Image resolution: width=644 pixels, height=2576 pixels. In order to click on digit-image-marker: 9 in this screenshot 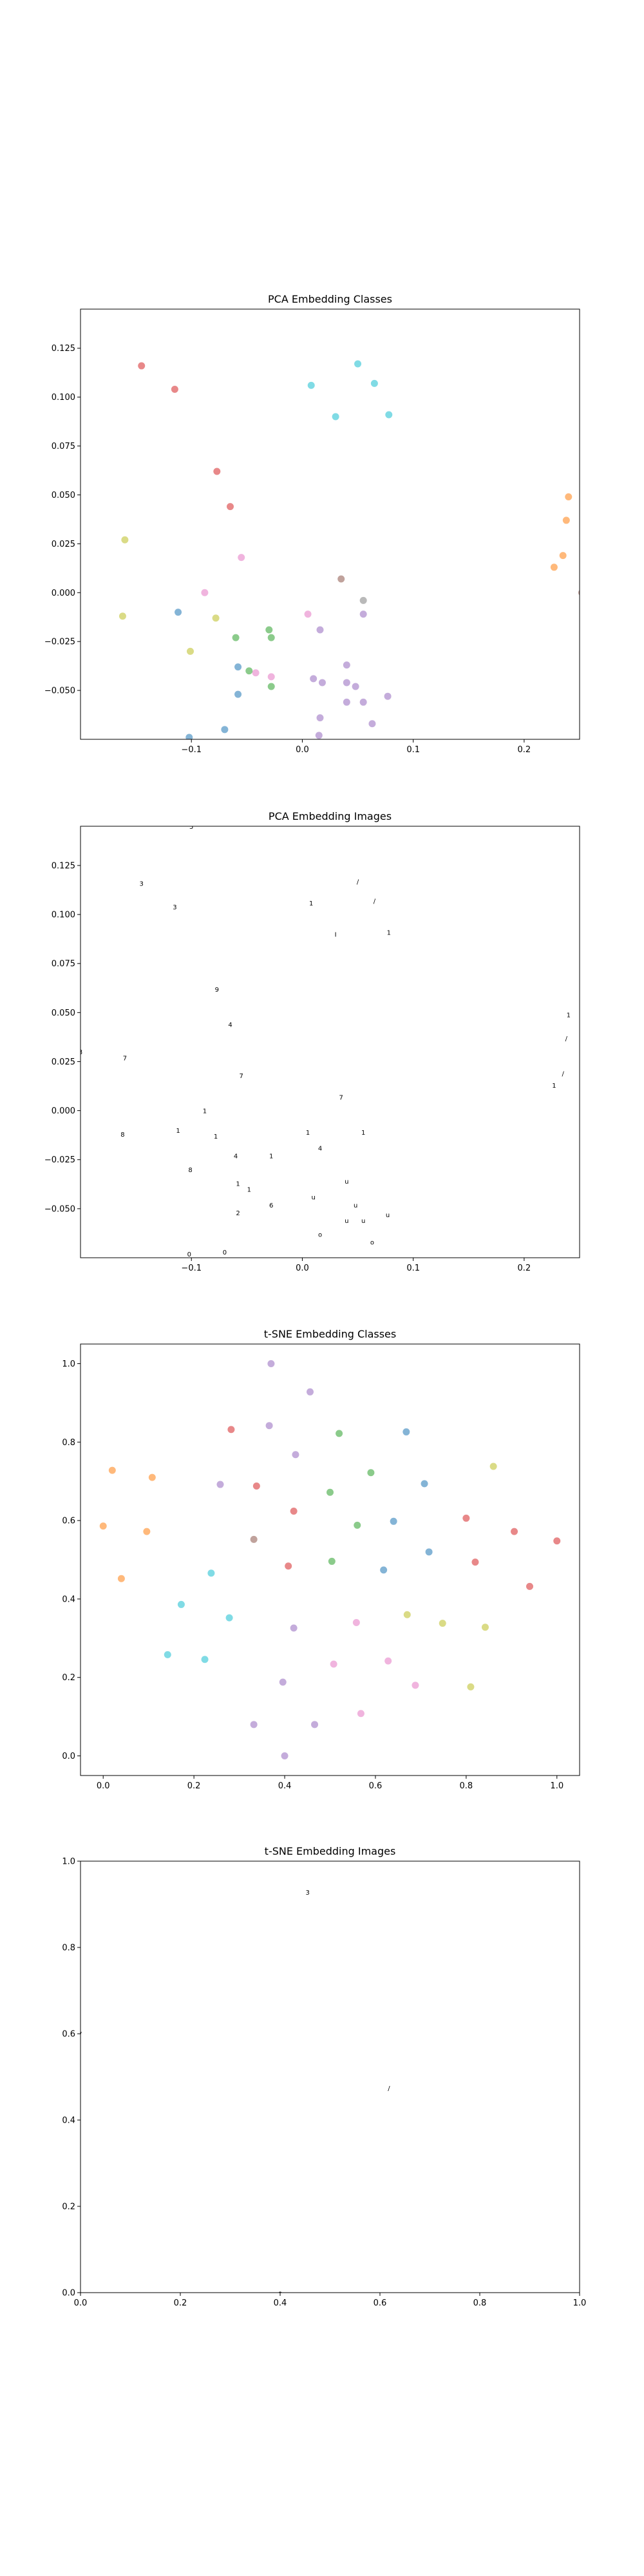, I will do `click(217, 990)`.